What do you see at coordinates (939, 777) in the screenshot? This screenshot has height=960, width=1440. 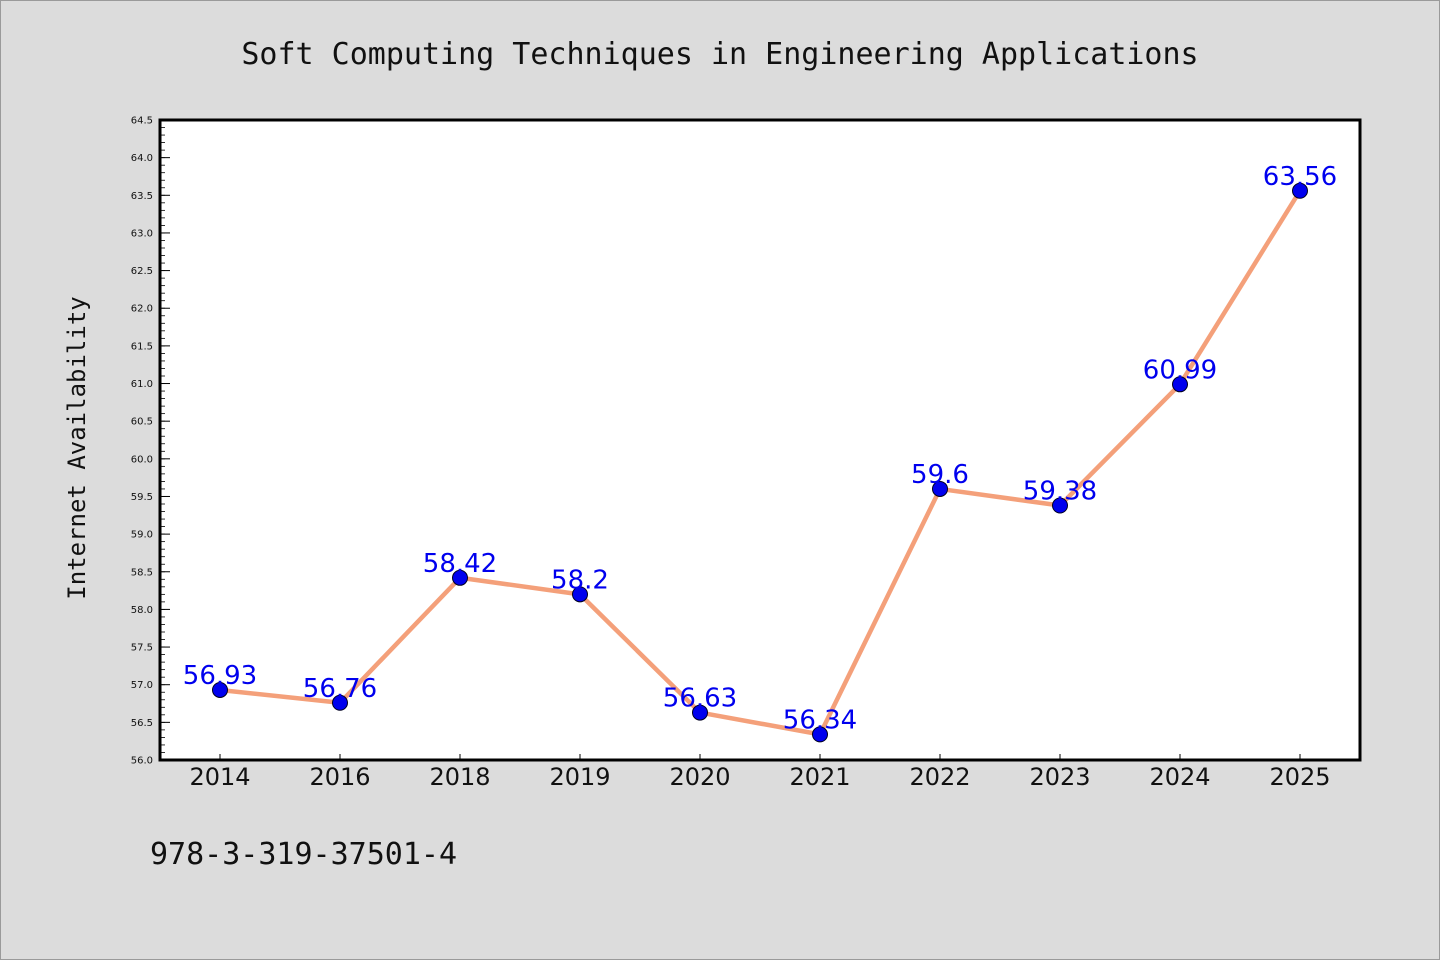 I see `x-tick-label: 2022` at bounding box center [939, 777].